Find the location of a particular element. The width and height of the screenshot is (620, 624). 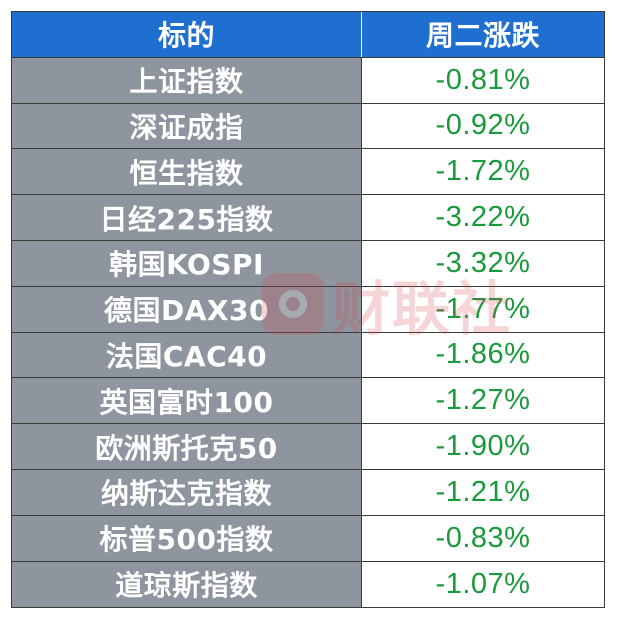

table-row: 韩国KOSPI -3.32% is located at coordinates (308, 263).